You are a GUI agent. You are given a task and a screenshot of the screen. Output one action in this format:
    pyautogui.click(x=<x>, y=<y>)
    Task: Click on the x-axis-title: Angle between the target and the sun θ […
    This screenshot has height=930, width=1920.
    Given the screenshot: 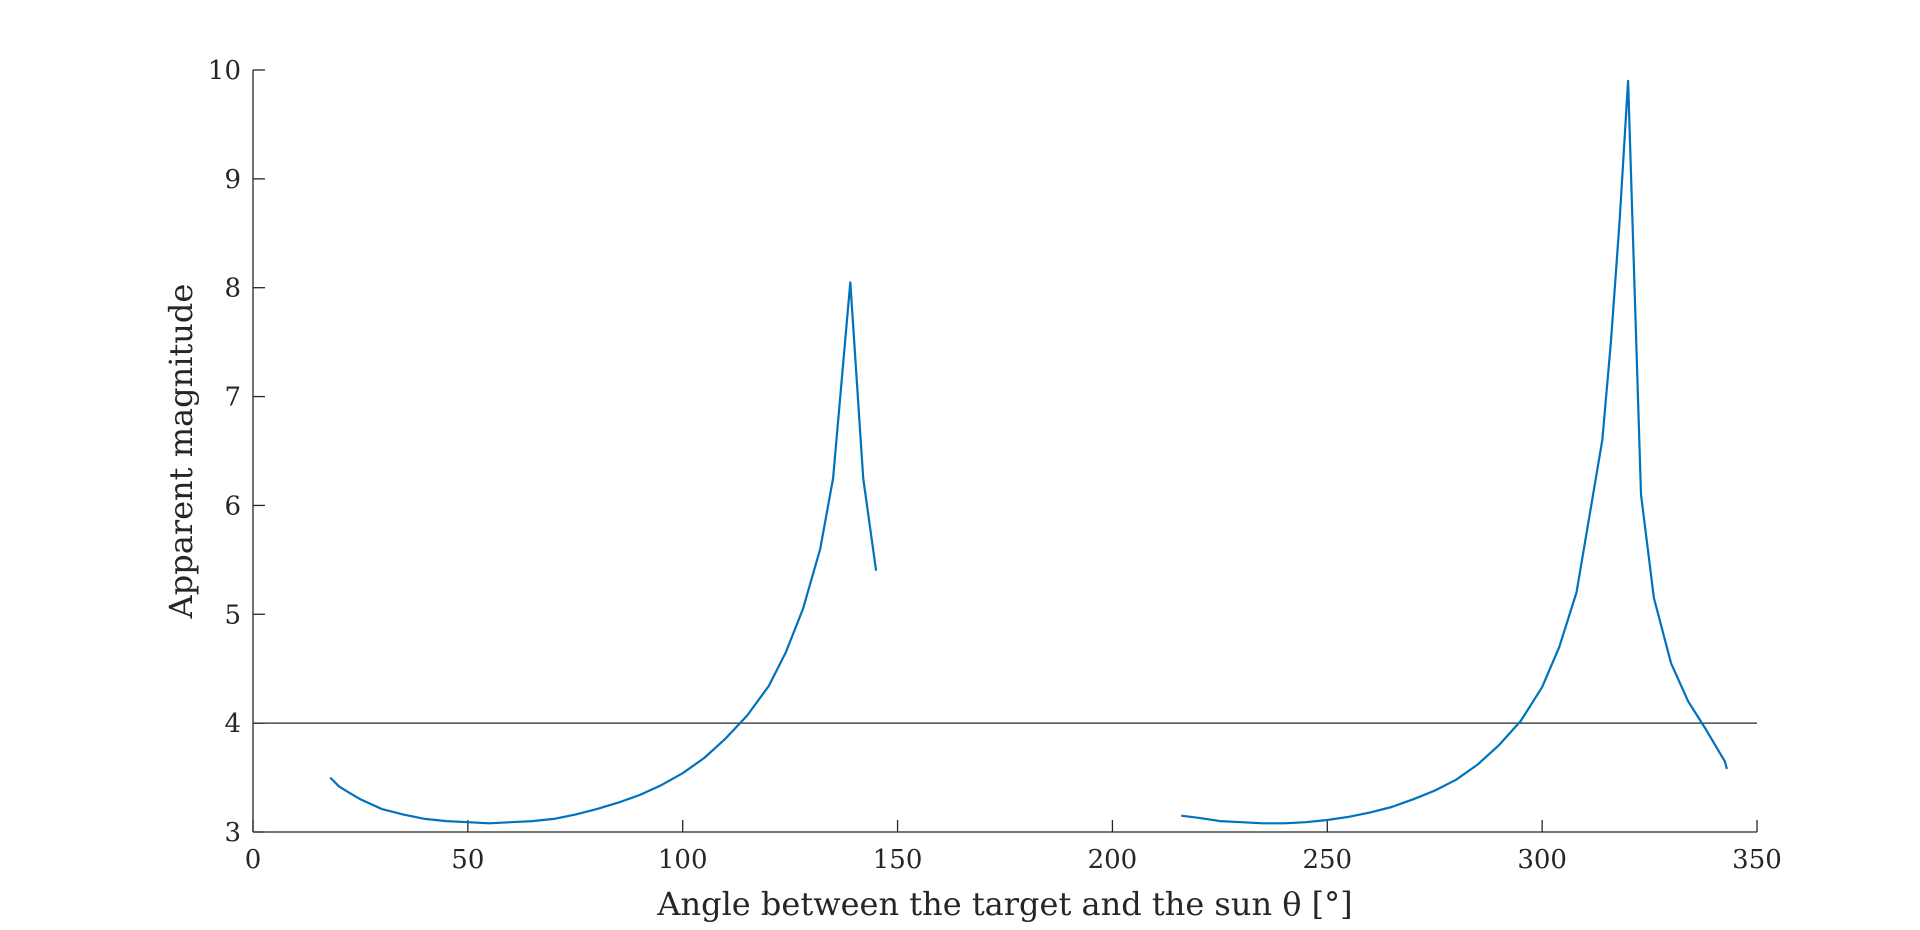 What is the action you would take?
    pyautogui.click(x=1004, y=904)
    